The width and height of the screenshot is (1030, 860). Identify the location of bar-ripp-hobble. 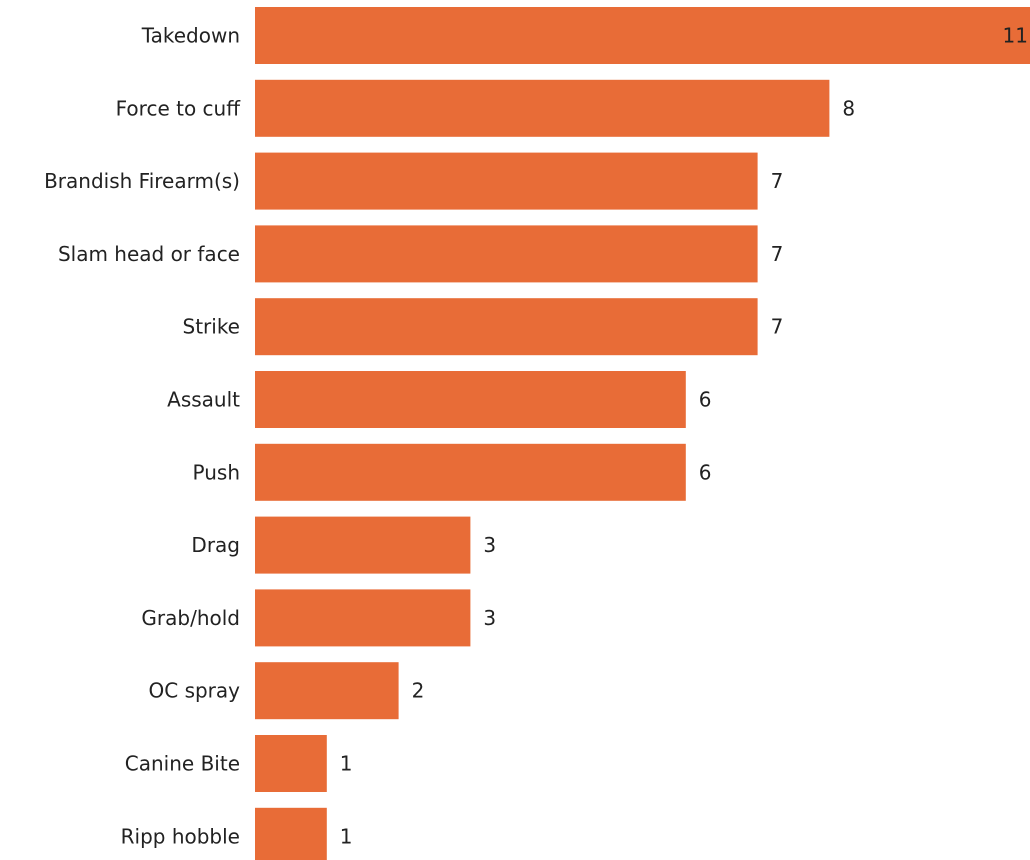
(291, 833).